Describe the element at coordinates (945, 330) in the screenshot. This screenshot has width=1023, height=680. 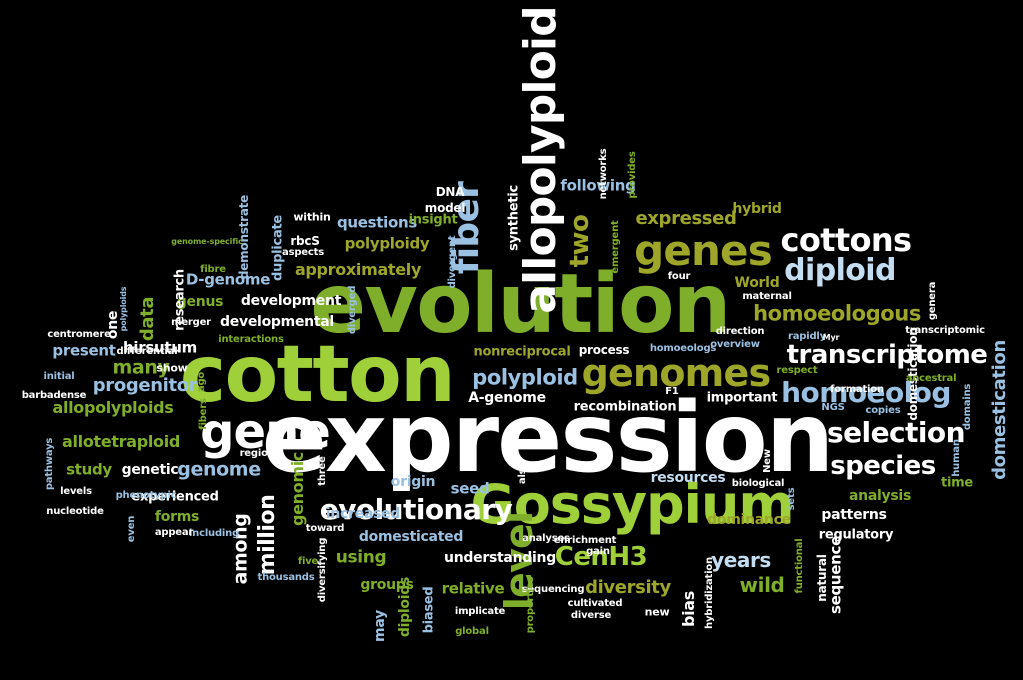
I see `word-transcriptomic: transcriptomic` at that location.